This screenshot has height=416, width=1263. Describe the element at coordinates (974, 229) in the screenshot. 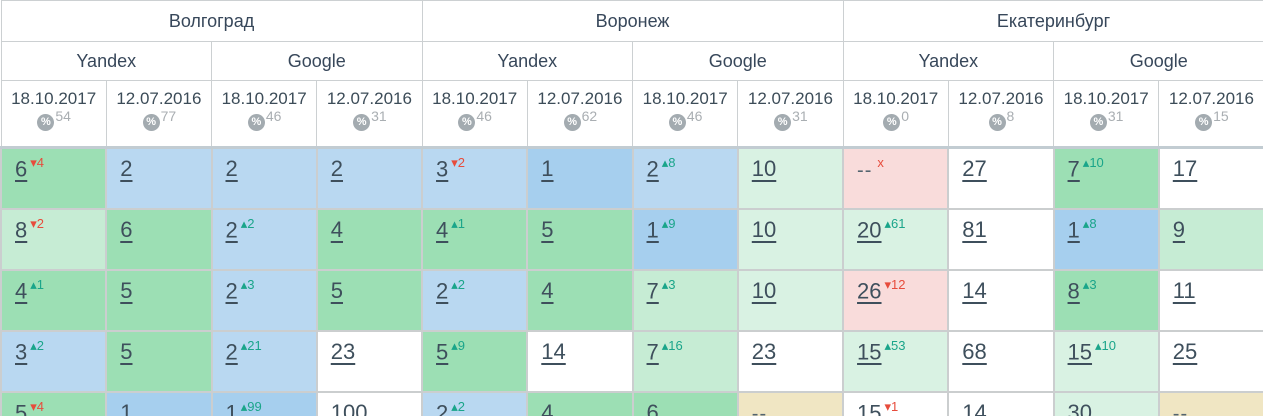

I see `position-link: 81` at that location.